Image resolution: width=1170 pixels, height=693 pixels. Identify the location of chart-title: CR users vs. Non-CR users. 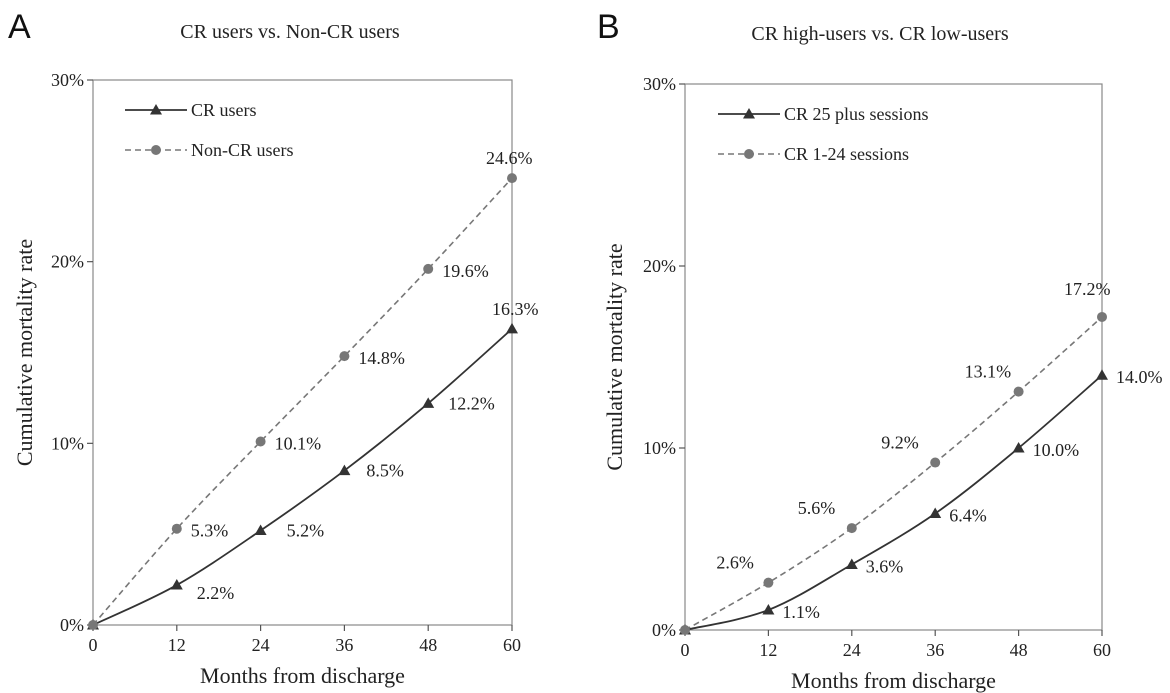
(290, 32).